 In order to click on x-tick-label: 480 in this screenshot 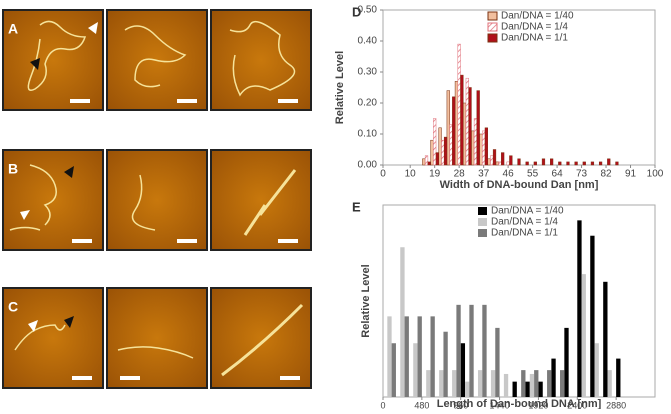, I will do `click(421, 404)`.